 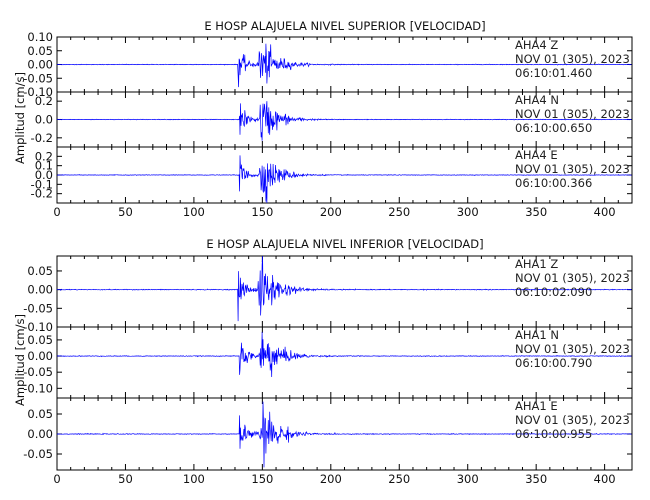 What do you see at coordinates (553, 434) in the screenshot?
I see `record-time: 06:10:00.955` at bounding box center [553, 434].